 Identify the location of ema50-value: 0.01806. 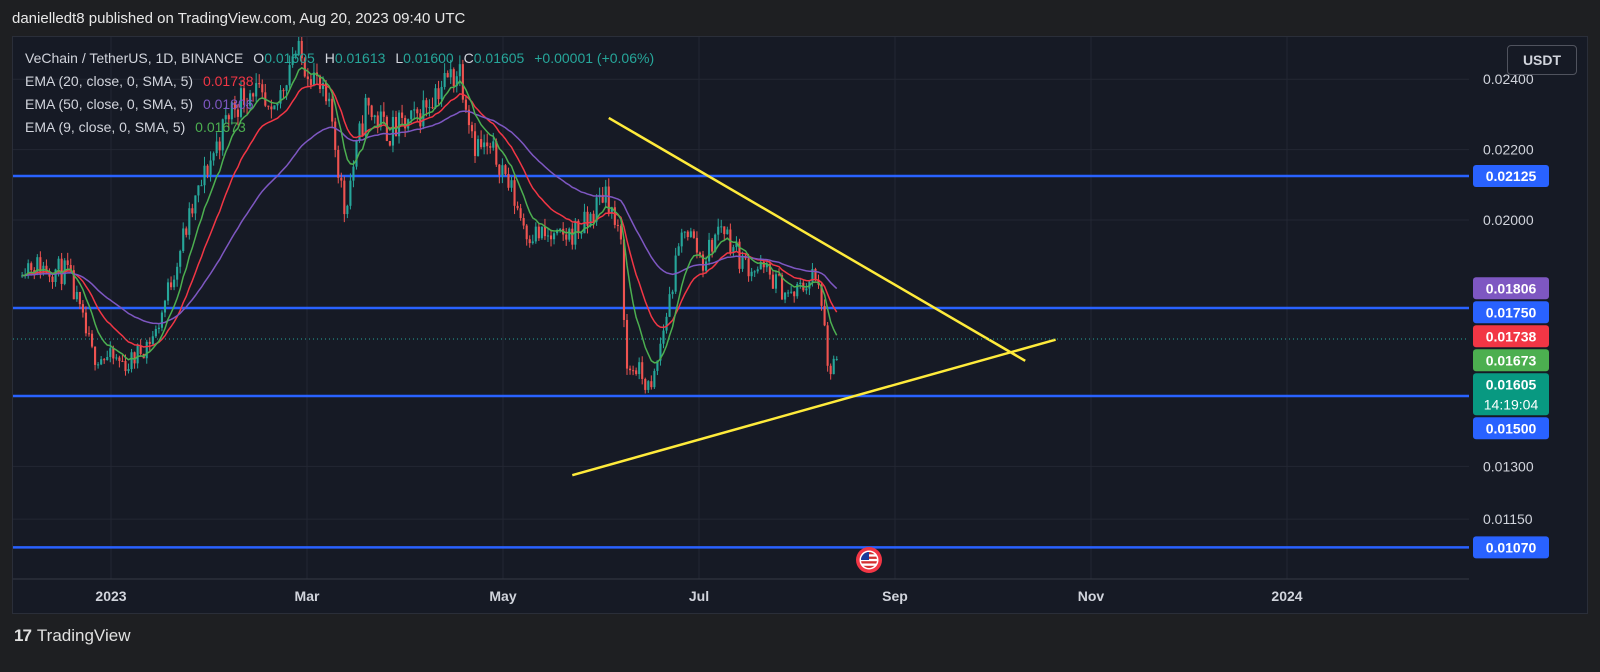
(228, 104).